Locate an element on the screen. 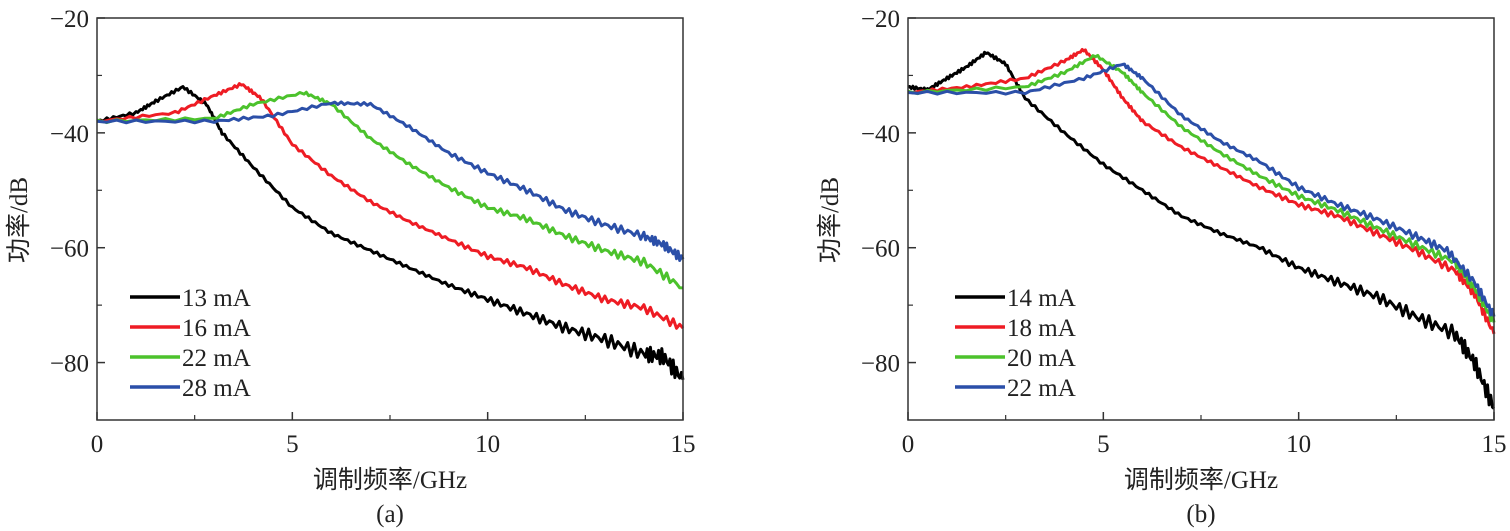  panel-label: (b) is located at coordinates (1200, 514).